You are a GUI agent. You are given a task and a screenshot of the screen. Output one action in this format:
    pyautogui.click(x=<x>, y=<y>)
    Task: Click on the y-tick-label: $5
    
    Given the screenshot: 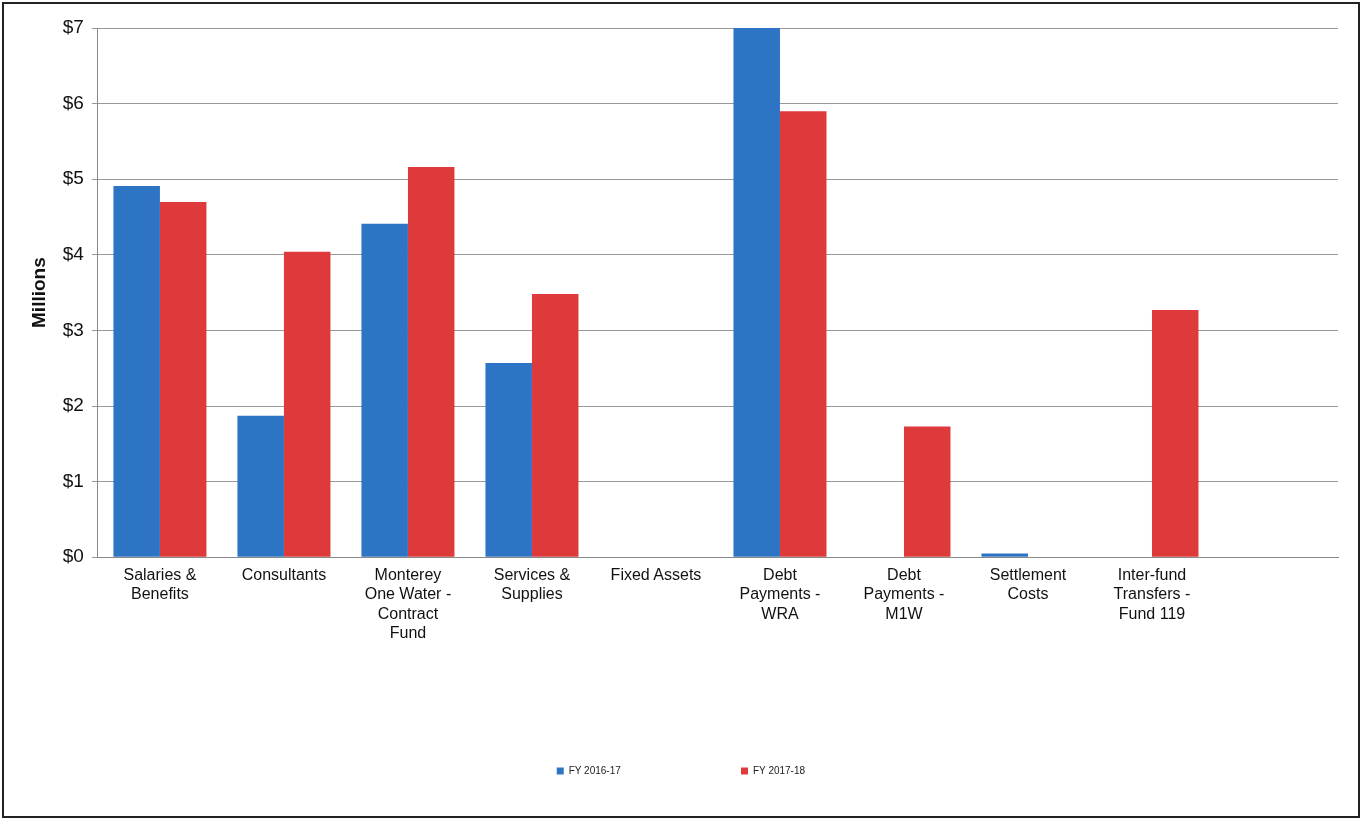 What is the action you would take?
    pyautogui.click(x=73, y=178)
    